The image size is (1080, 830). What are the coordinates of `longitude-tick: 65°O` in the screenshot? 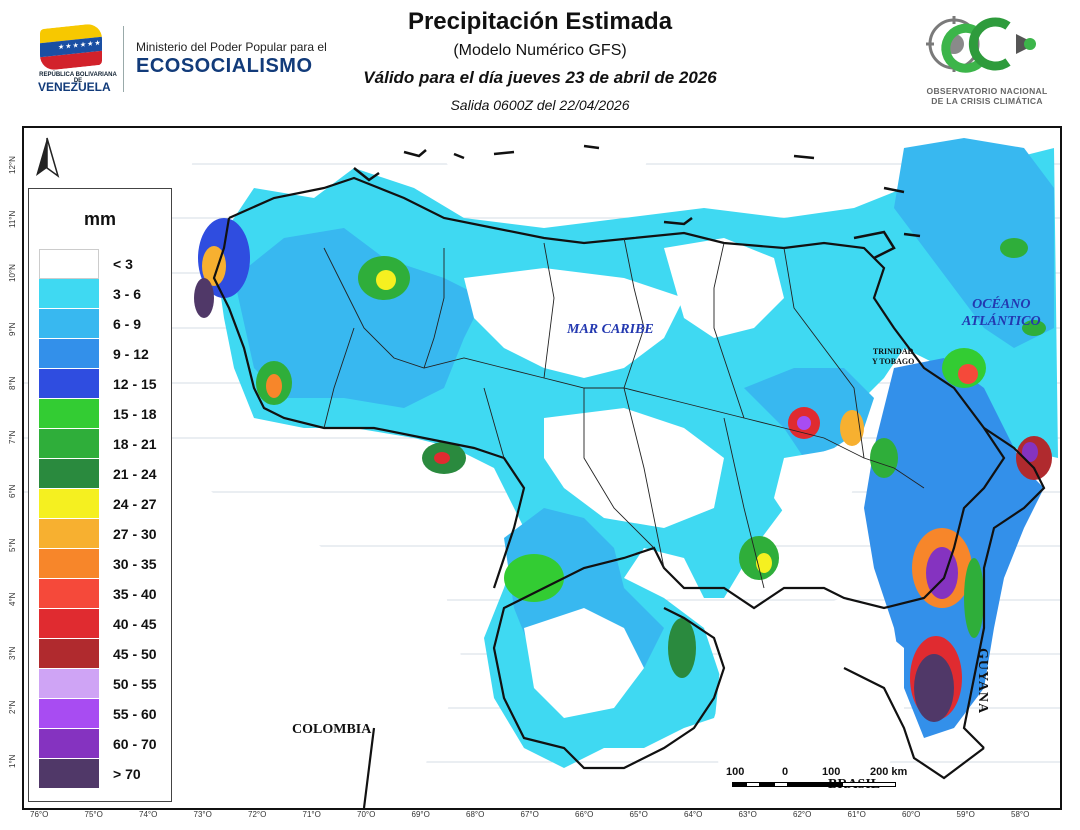 It's located at (638, 814).